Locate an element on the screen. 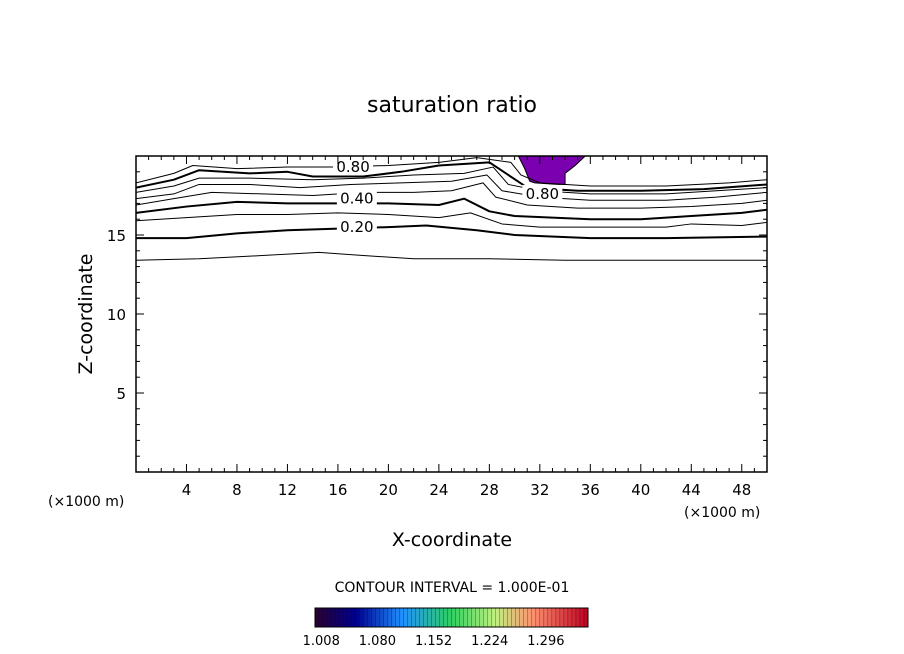  x-tick-label: 32 is located at coordinates (539, 490).